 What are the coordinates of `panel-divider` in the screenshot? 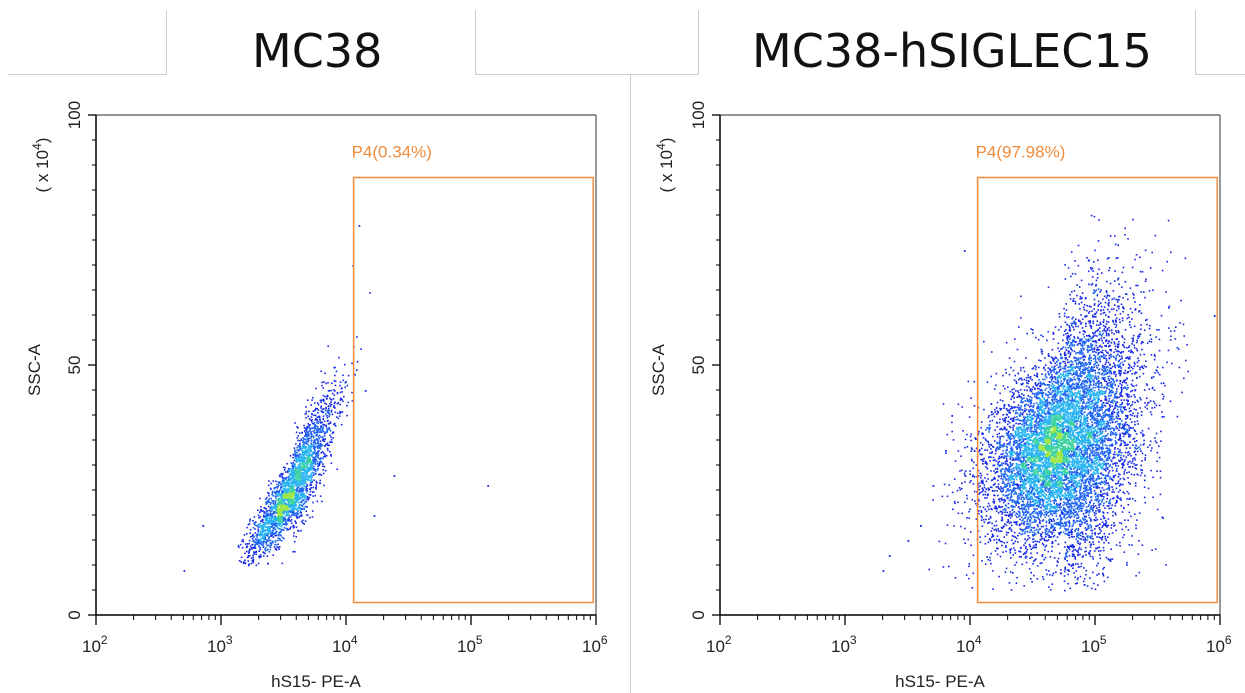 It's located at (630, 383).